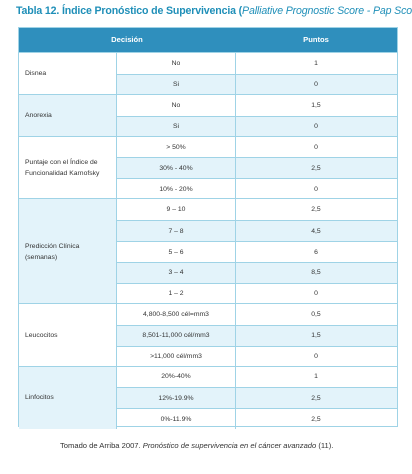 The image size is (412, 474). I want to click on table-row: 0%-11.9% 2,5, so click(257, 419).